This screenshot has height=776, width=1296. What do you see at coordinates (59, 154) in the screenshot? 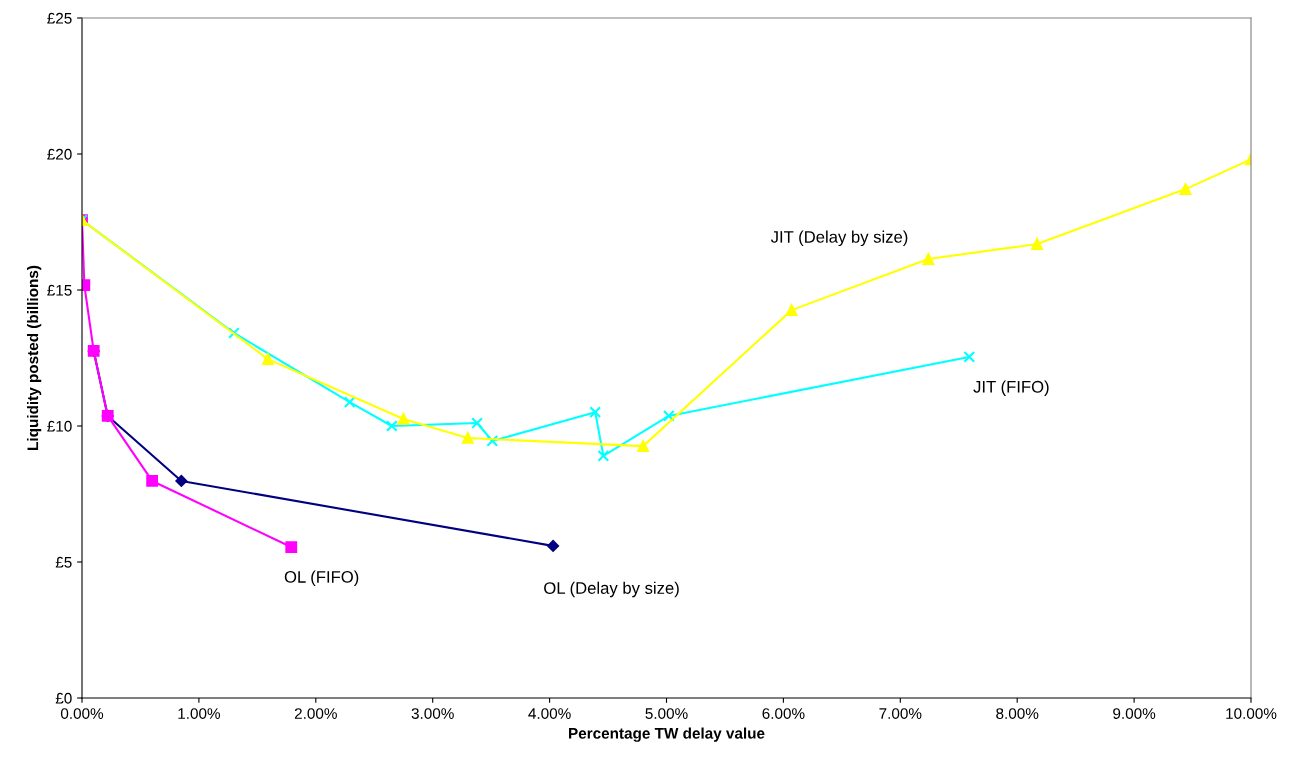
I see `y-tick-label: £20` at bounding box center [59, 154].